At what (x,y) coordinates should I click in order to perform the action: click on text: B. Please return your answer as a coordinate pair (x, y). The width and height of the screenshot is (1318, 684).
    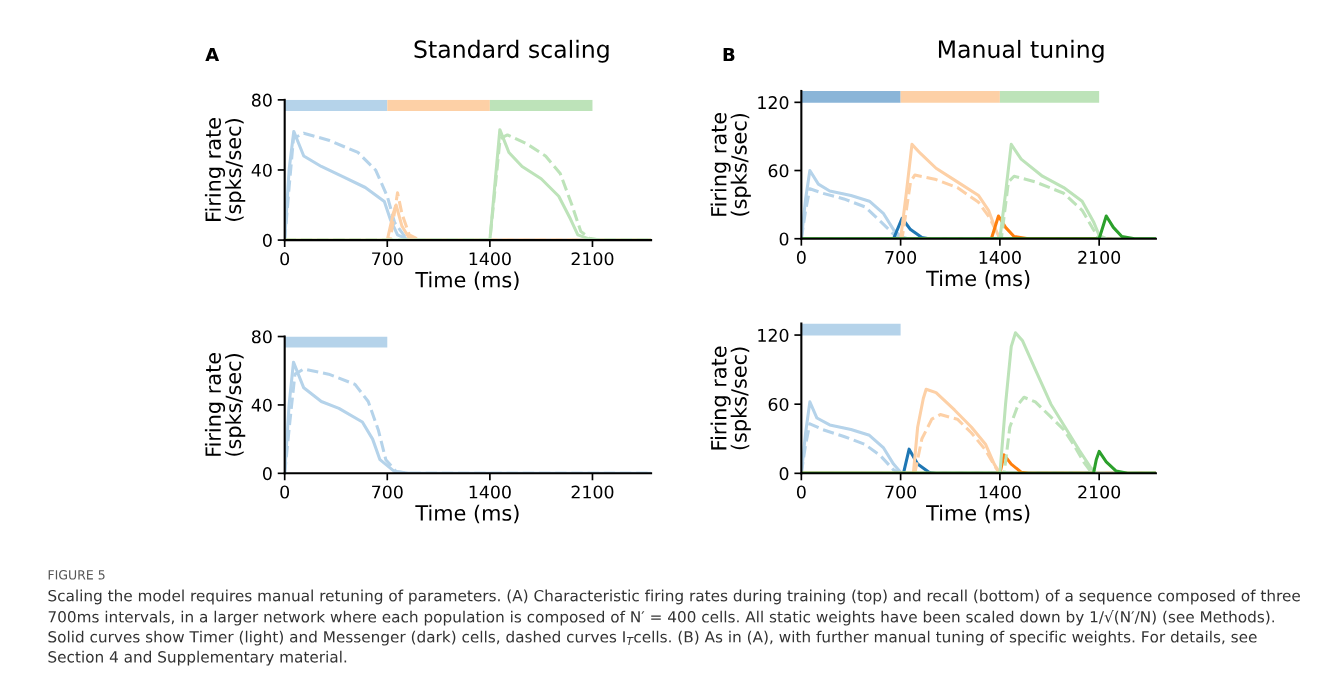
    Looking at the image, I should click on (729, 54).